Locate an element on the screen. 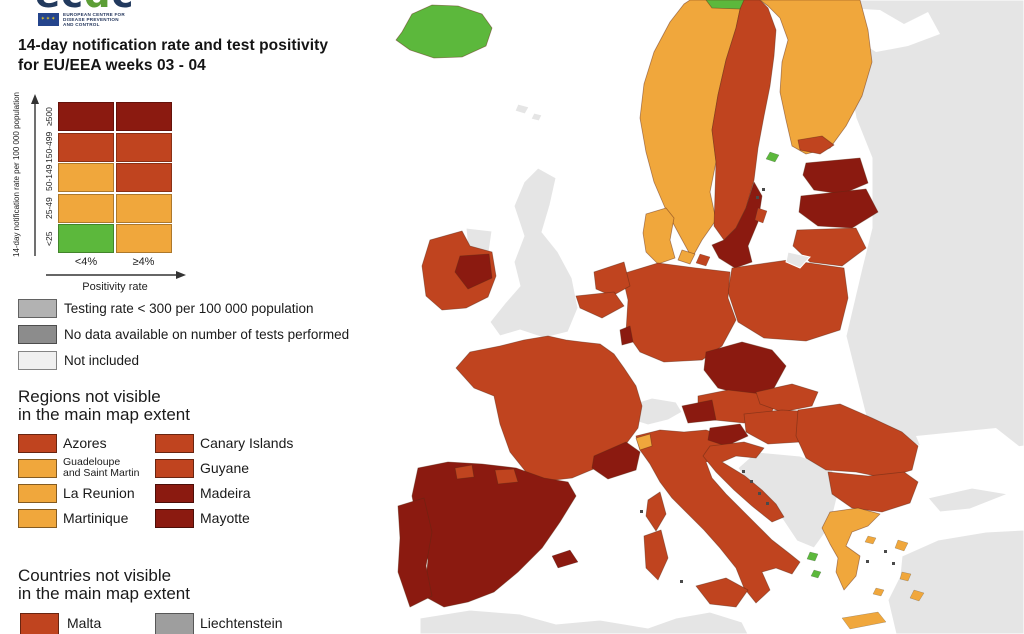  region-latvia is located at coordinates (838, 208).